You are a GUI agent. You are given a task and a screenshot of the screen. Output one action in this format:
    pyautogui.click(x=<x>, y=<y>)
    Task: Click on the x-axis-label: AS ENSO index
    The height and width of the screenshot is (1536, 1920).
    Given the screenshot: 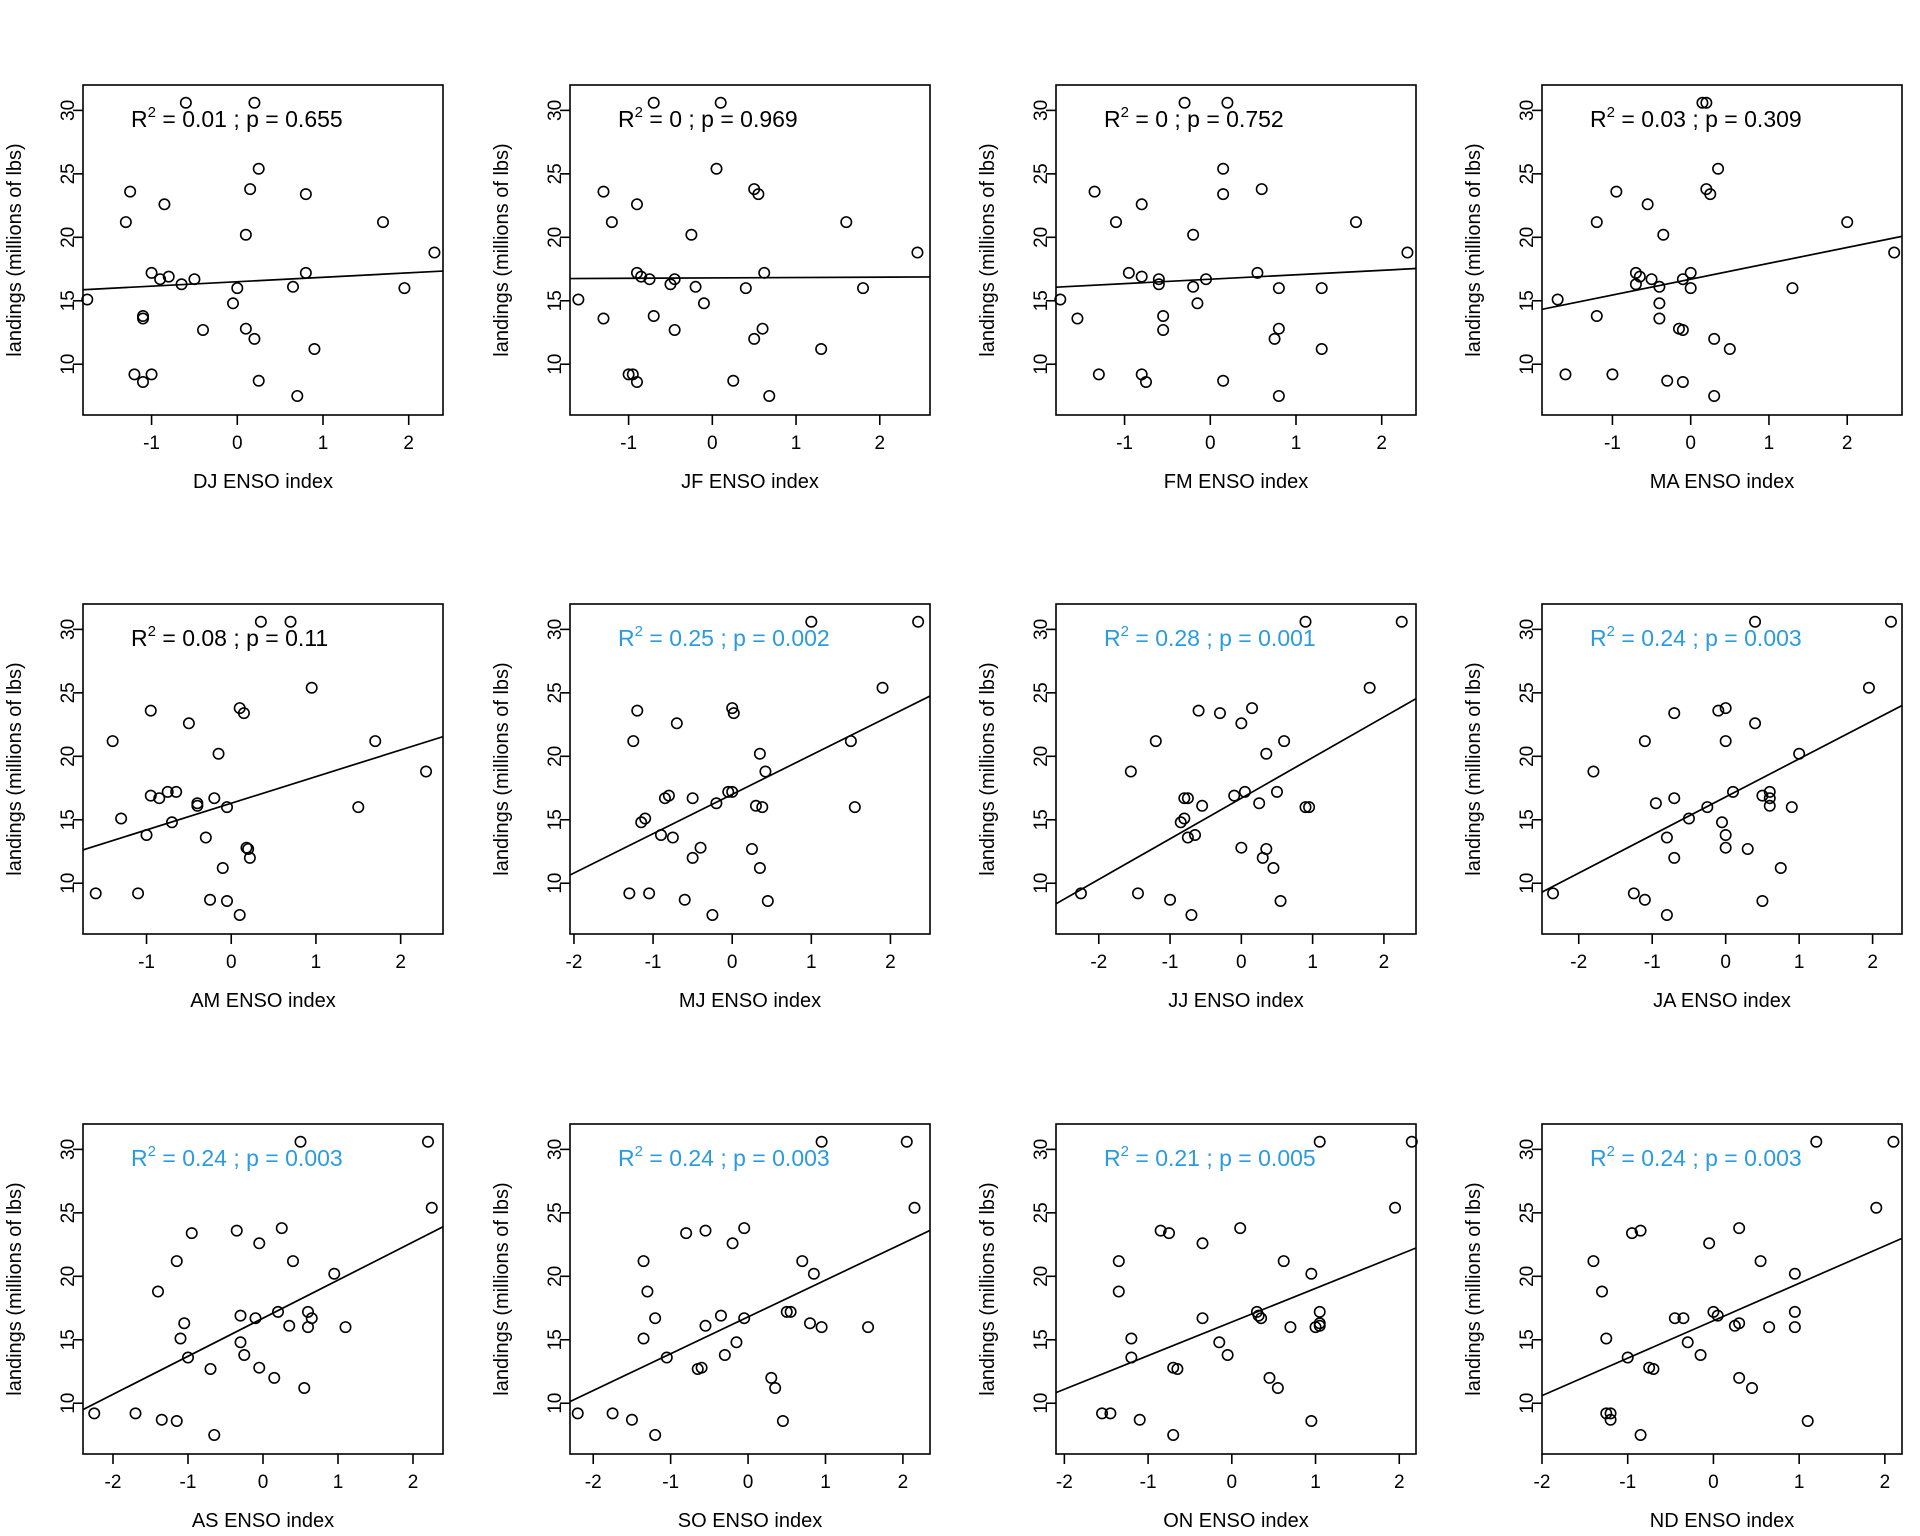 What is the action you would take?
    pyautogui.click(x=263, y=1521)
    